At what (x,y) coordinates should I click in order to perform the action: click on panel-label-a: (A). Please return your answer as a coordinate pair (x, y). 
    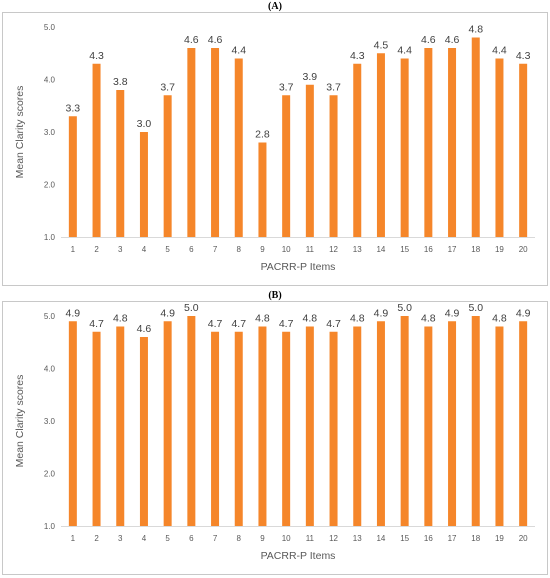
    Looking at the image, I should click on (275, 6).